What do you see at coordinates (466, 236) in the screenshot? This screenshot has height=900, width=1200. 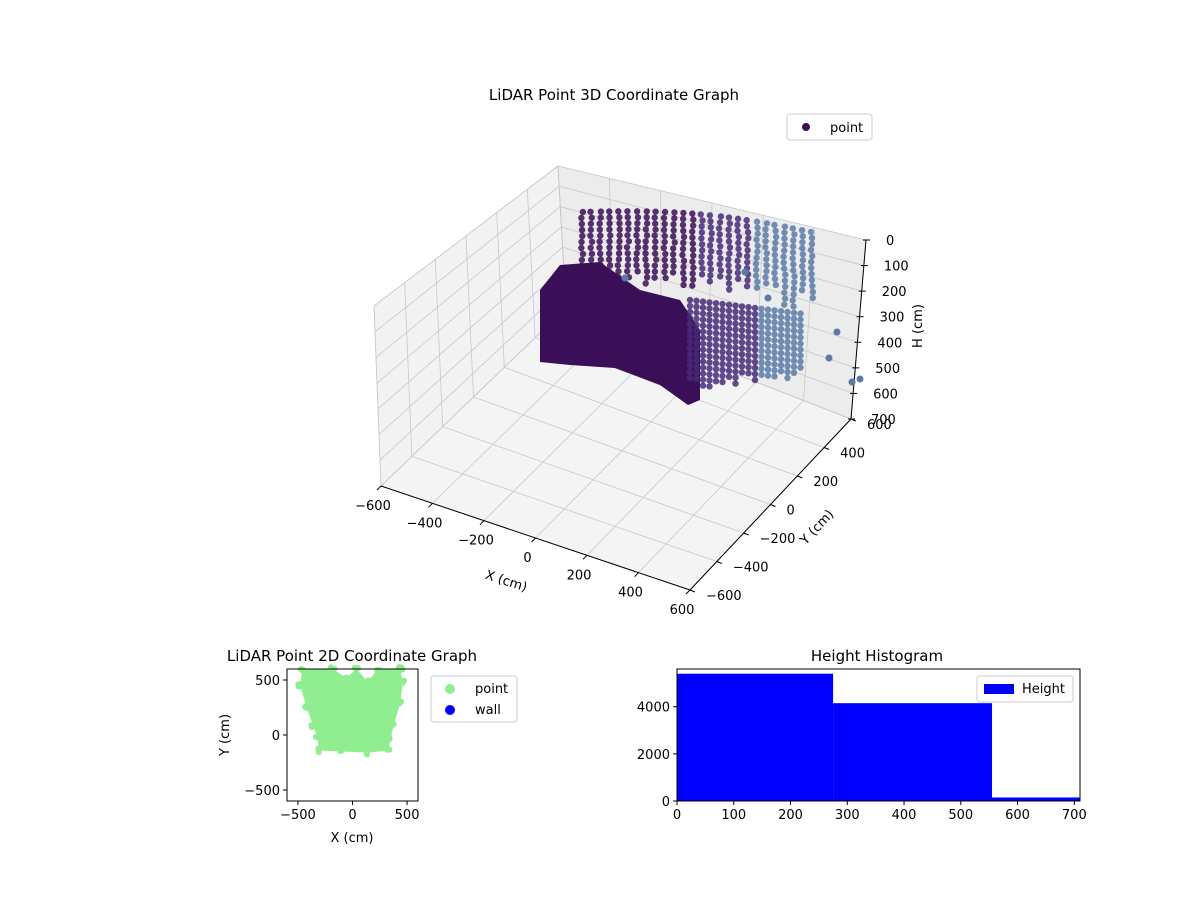 I see `grid-line-left-z` at bounding box center [466, 236].